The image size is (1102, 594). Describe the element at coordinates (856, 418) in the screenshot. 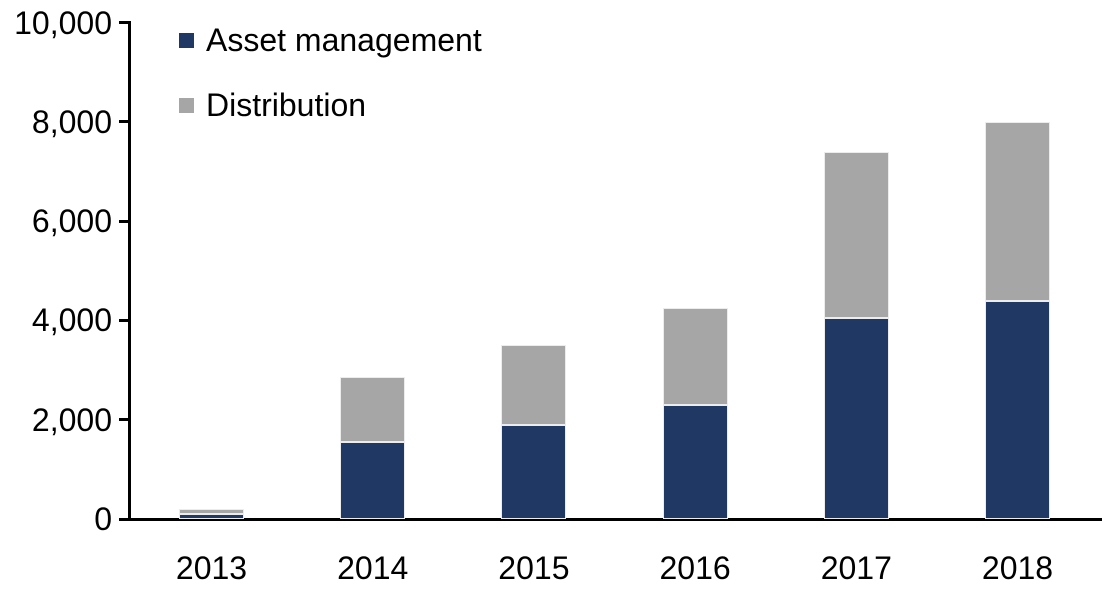

I see `bar-2017-asset-management-segment` at that location.